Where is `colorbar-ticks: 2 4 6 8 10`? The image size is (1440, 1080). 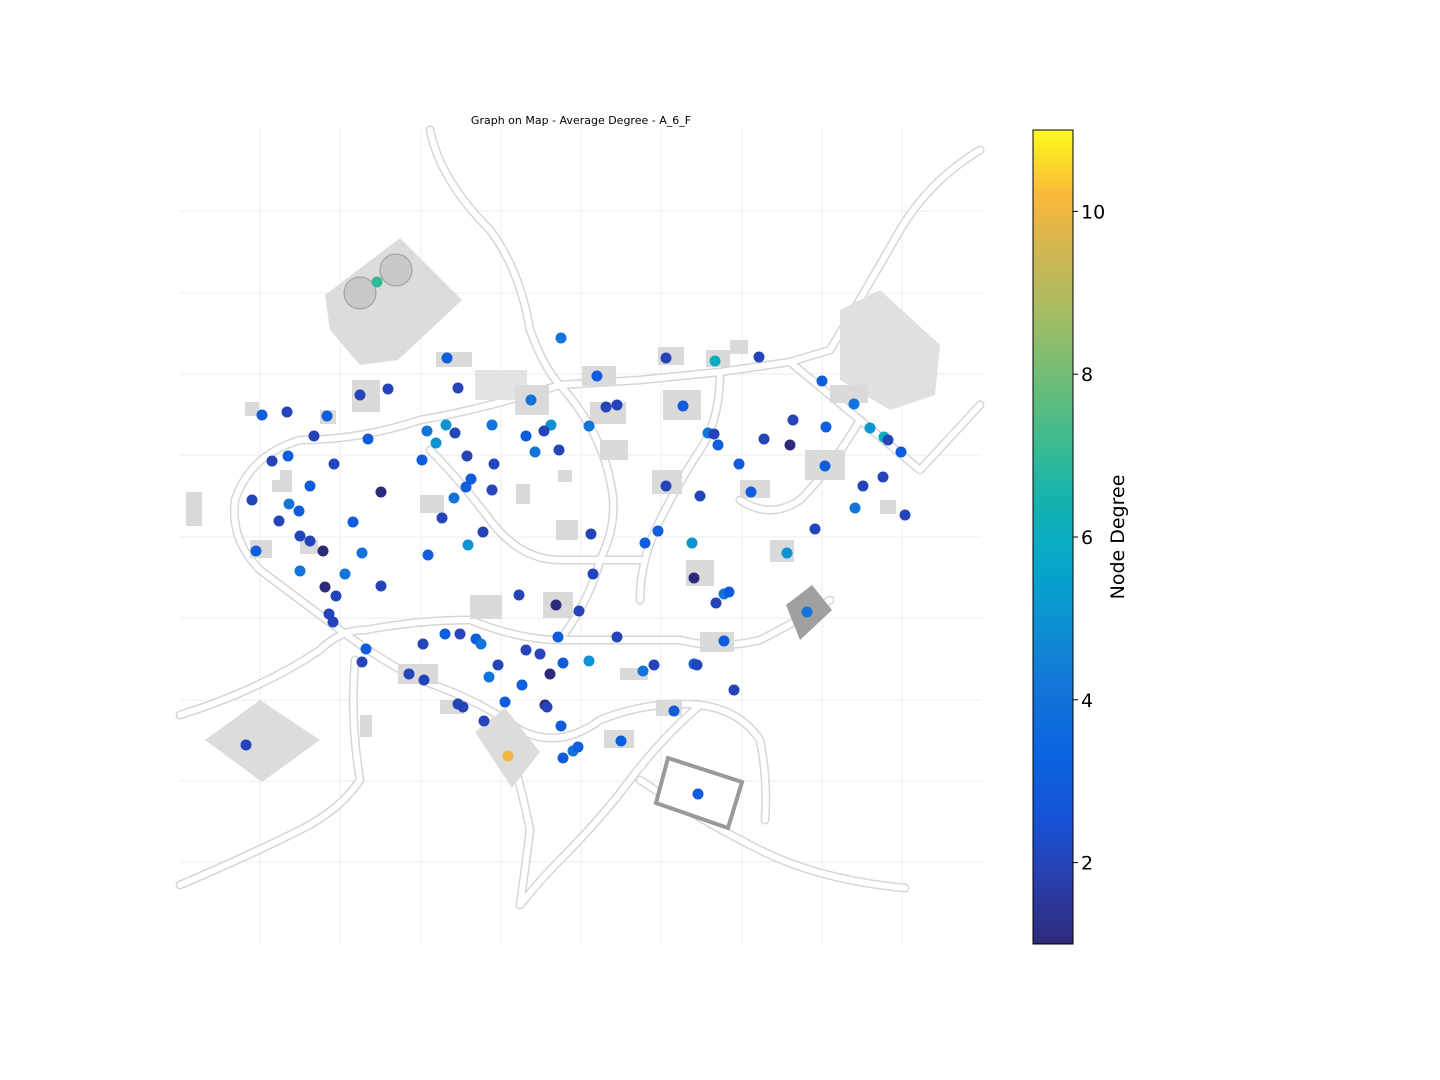 colorbar-ticks: 2 4 6 8 10 is located at coordinates (1089, 538).